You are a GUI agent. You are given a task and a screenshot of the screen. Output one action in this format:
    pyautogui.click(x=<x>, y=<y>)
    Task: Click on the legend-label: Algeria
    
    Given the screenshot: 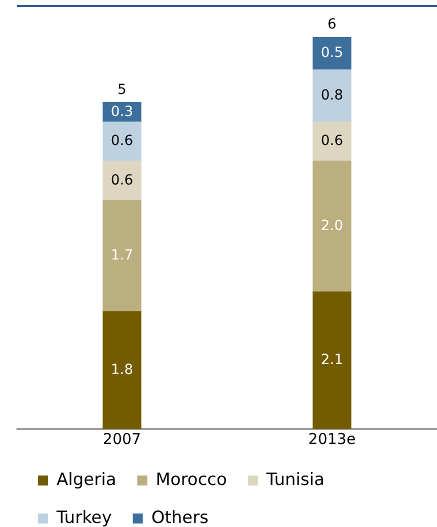 What is the action you would take?
    pyautogui.click(x=86, y=480)
    